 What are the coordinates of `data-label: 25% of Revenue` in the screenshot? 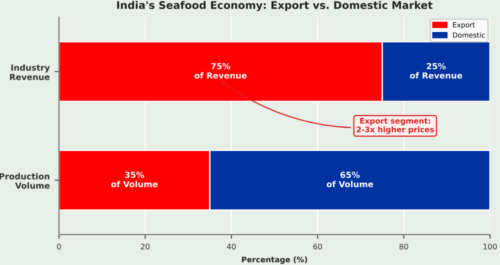 It's located at (436, 71).